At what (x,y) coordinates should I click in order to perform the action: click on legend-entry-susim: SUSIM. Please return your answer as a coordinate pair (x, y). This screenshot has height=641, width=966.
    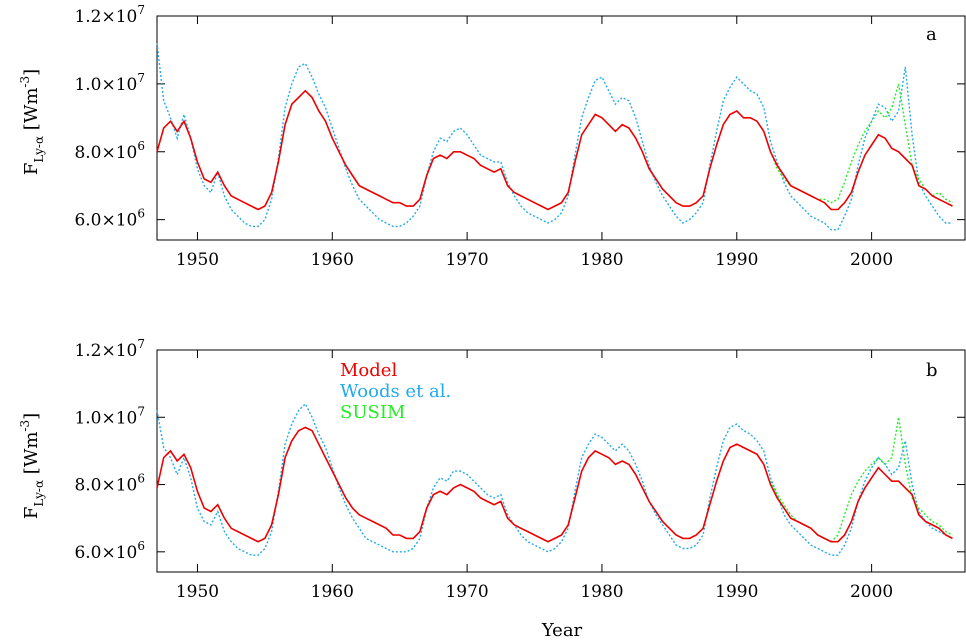
    Looking at the image, I should click on (372, 412).